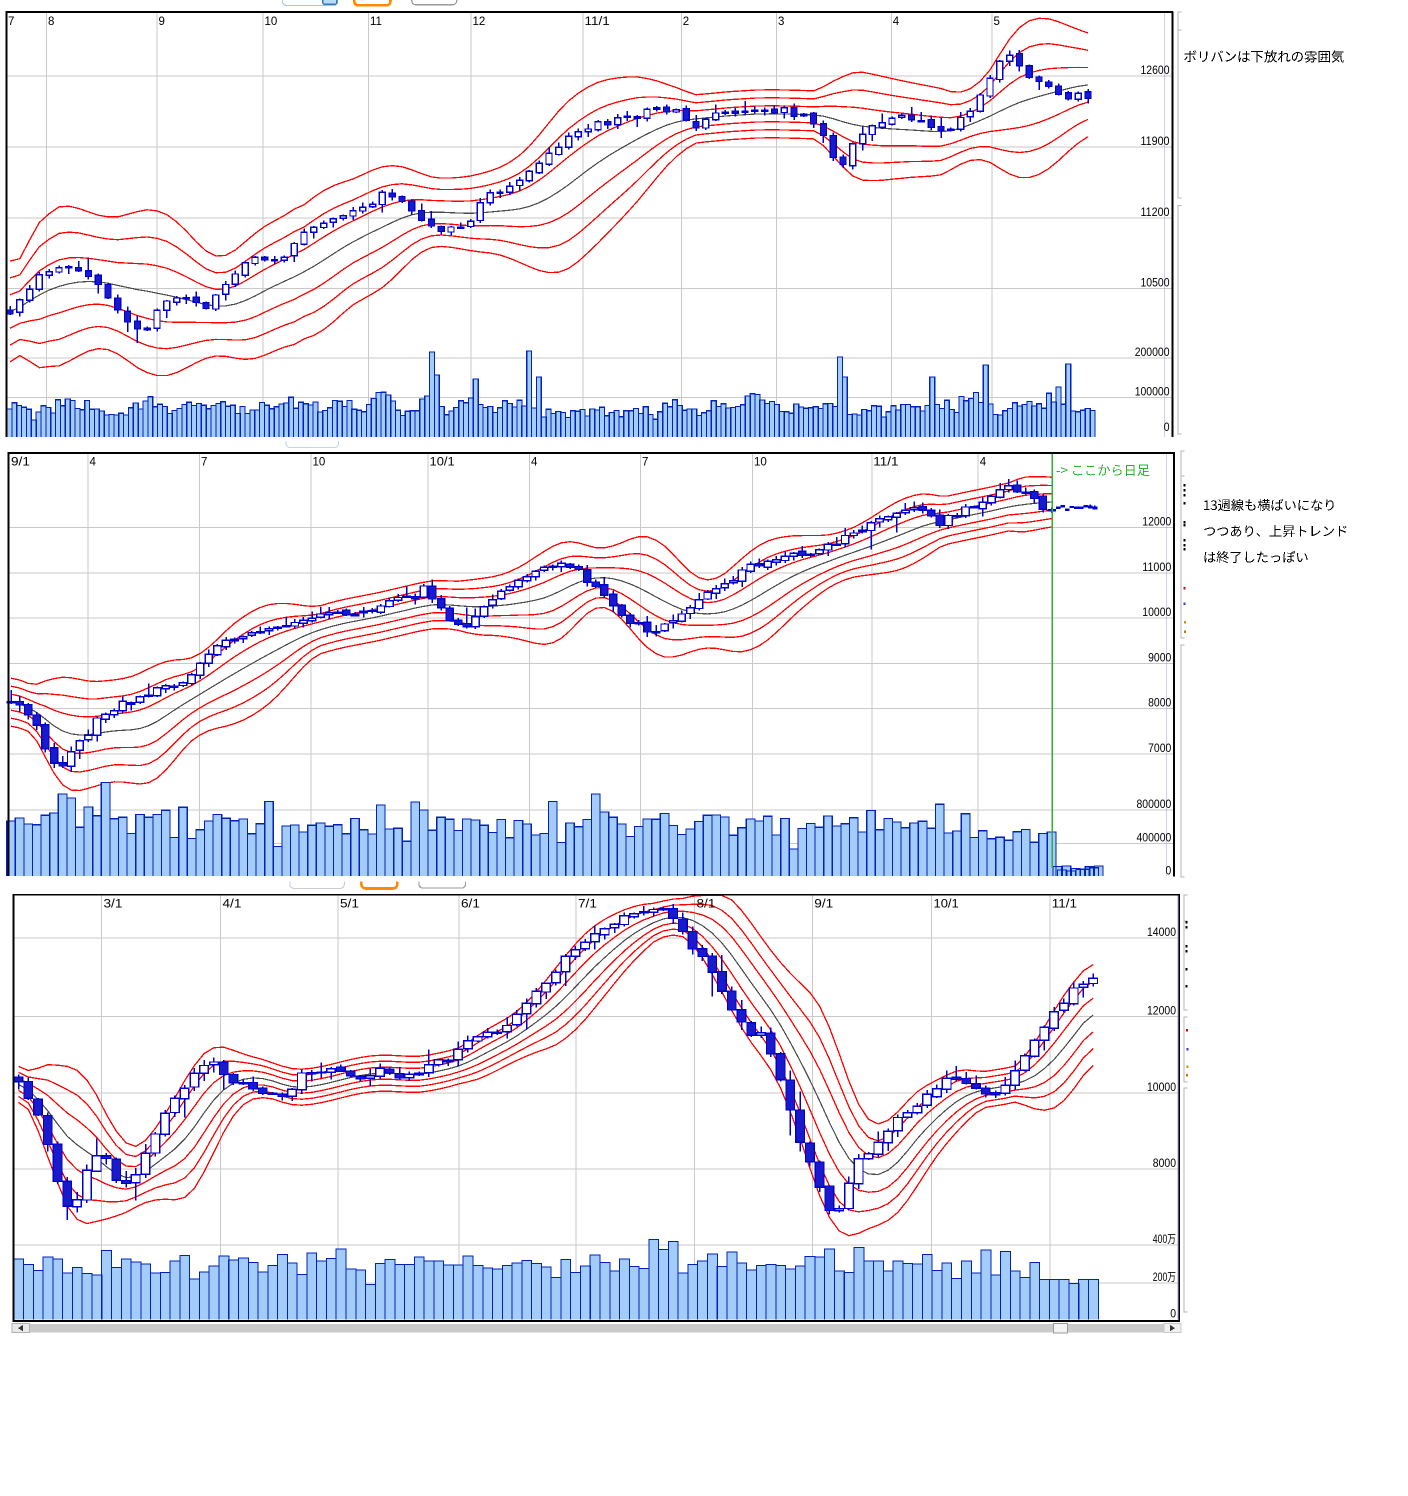 This screenshot has width=1408, height=1496. What do you see at coordinates (1152, 393) in the screenshot?
I see `svg-text: 100000` at bounding box center [1152, 393].